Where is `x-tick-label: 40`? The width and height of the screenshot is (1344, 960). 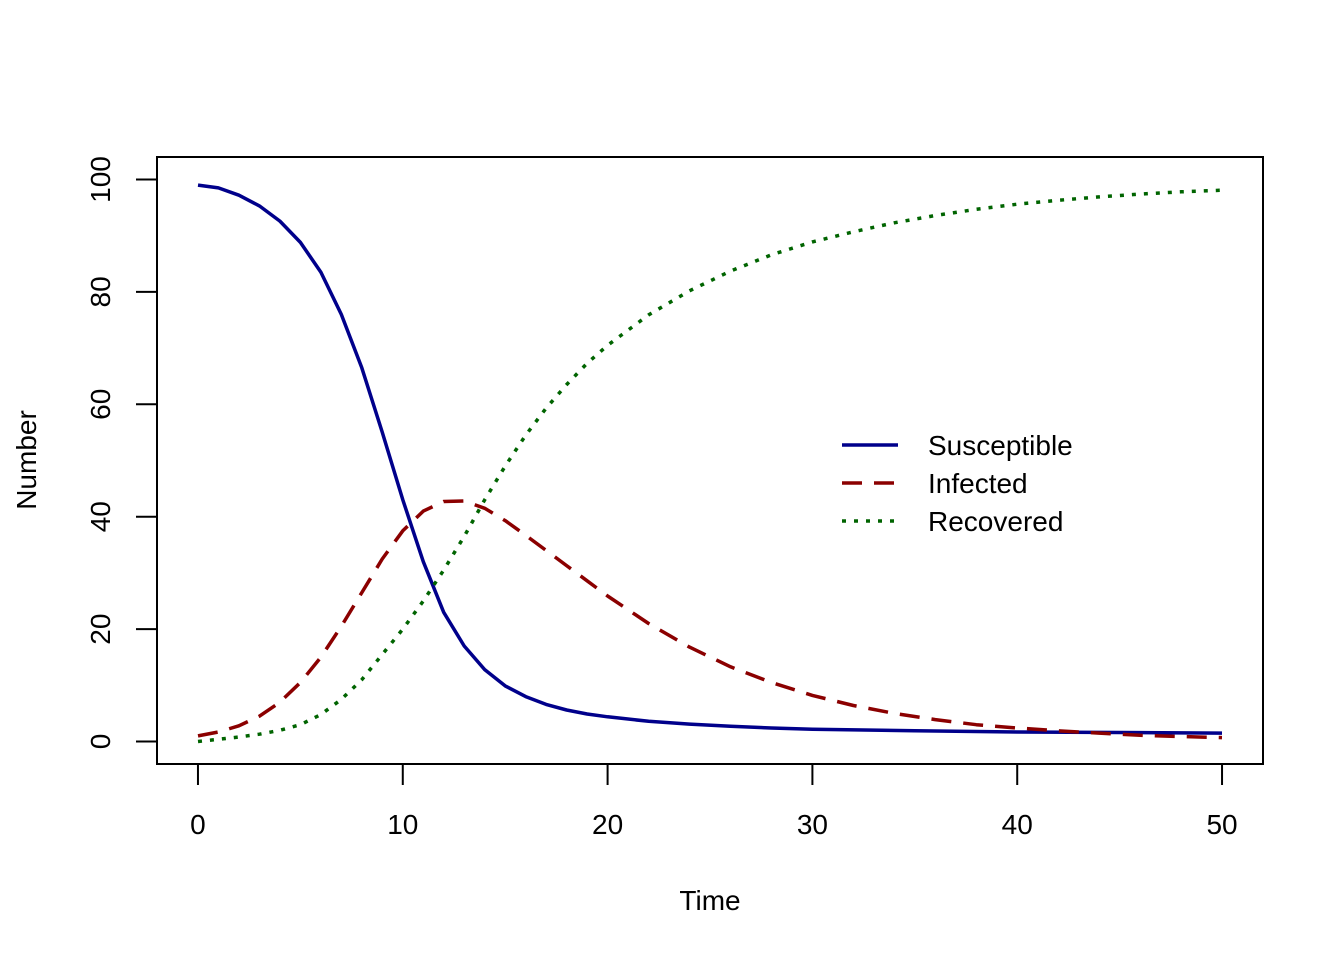 x-tick-label: 40 is located at coordinates (1017, 824).